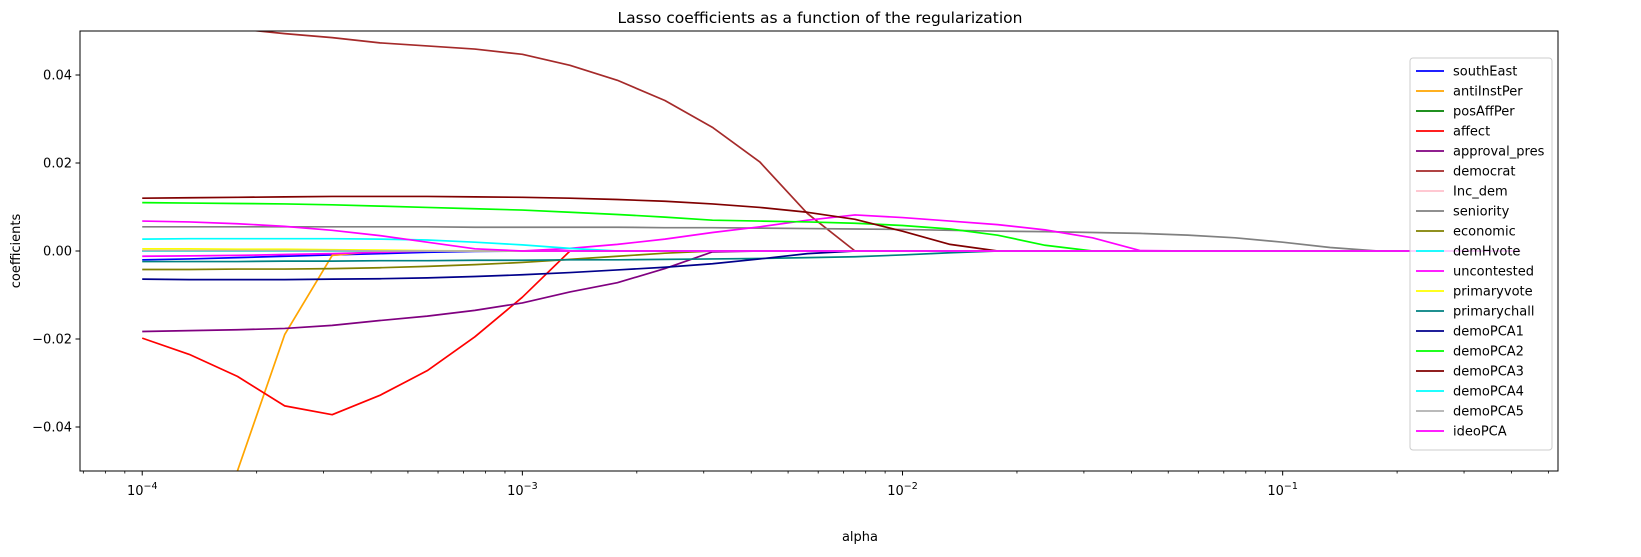 The height and width of the screenshot is (557, 1641). Describe the element at coordinates (1485, 72) in the screenshot. I see `legend-label-southeast: southEast` at that location.